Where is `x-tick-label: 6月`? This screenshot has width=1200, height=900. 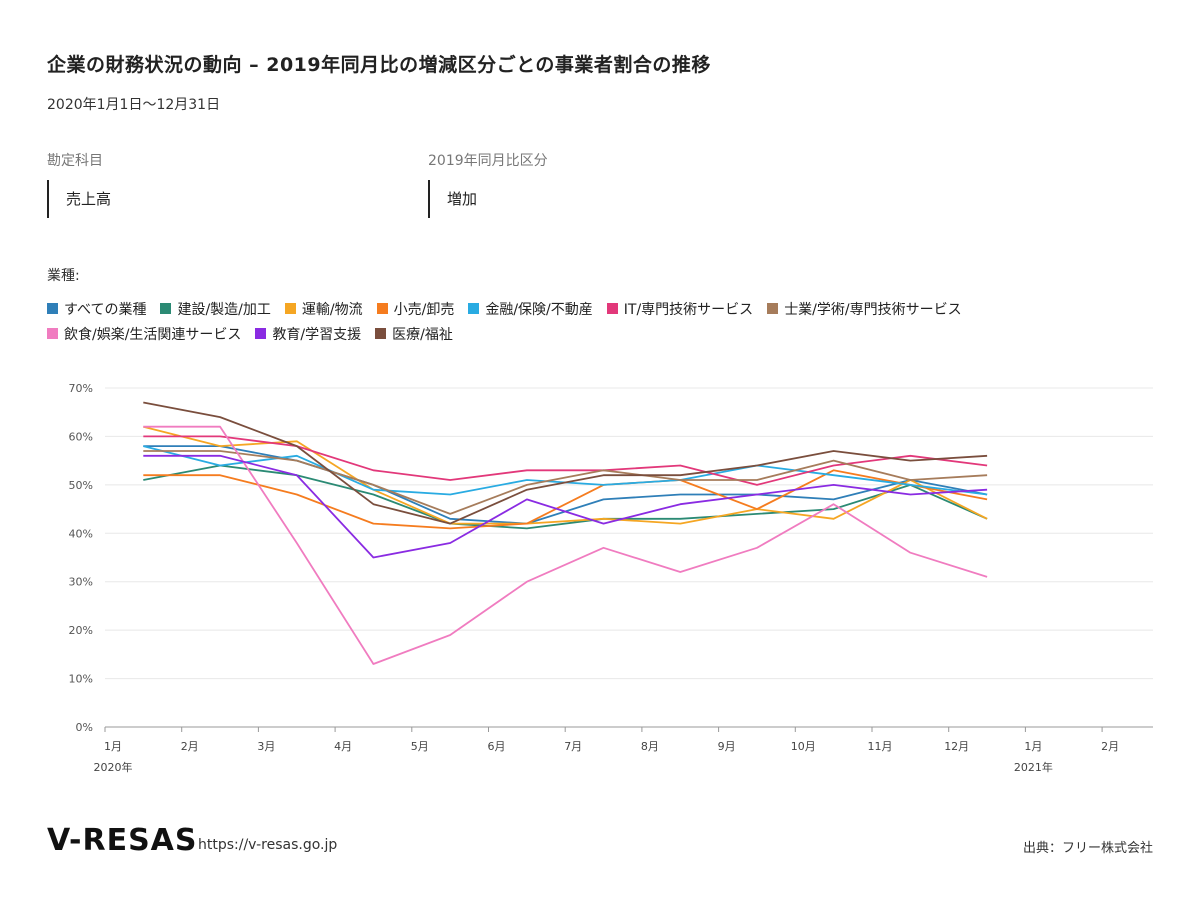
x-tick-label: 6月 is located at coordinates (497, 746).